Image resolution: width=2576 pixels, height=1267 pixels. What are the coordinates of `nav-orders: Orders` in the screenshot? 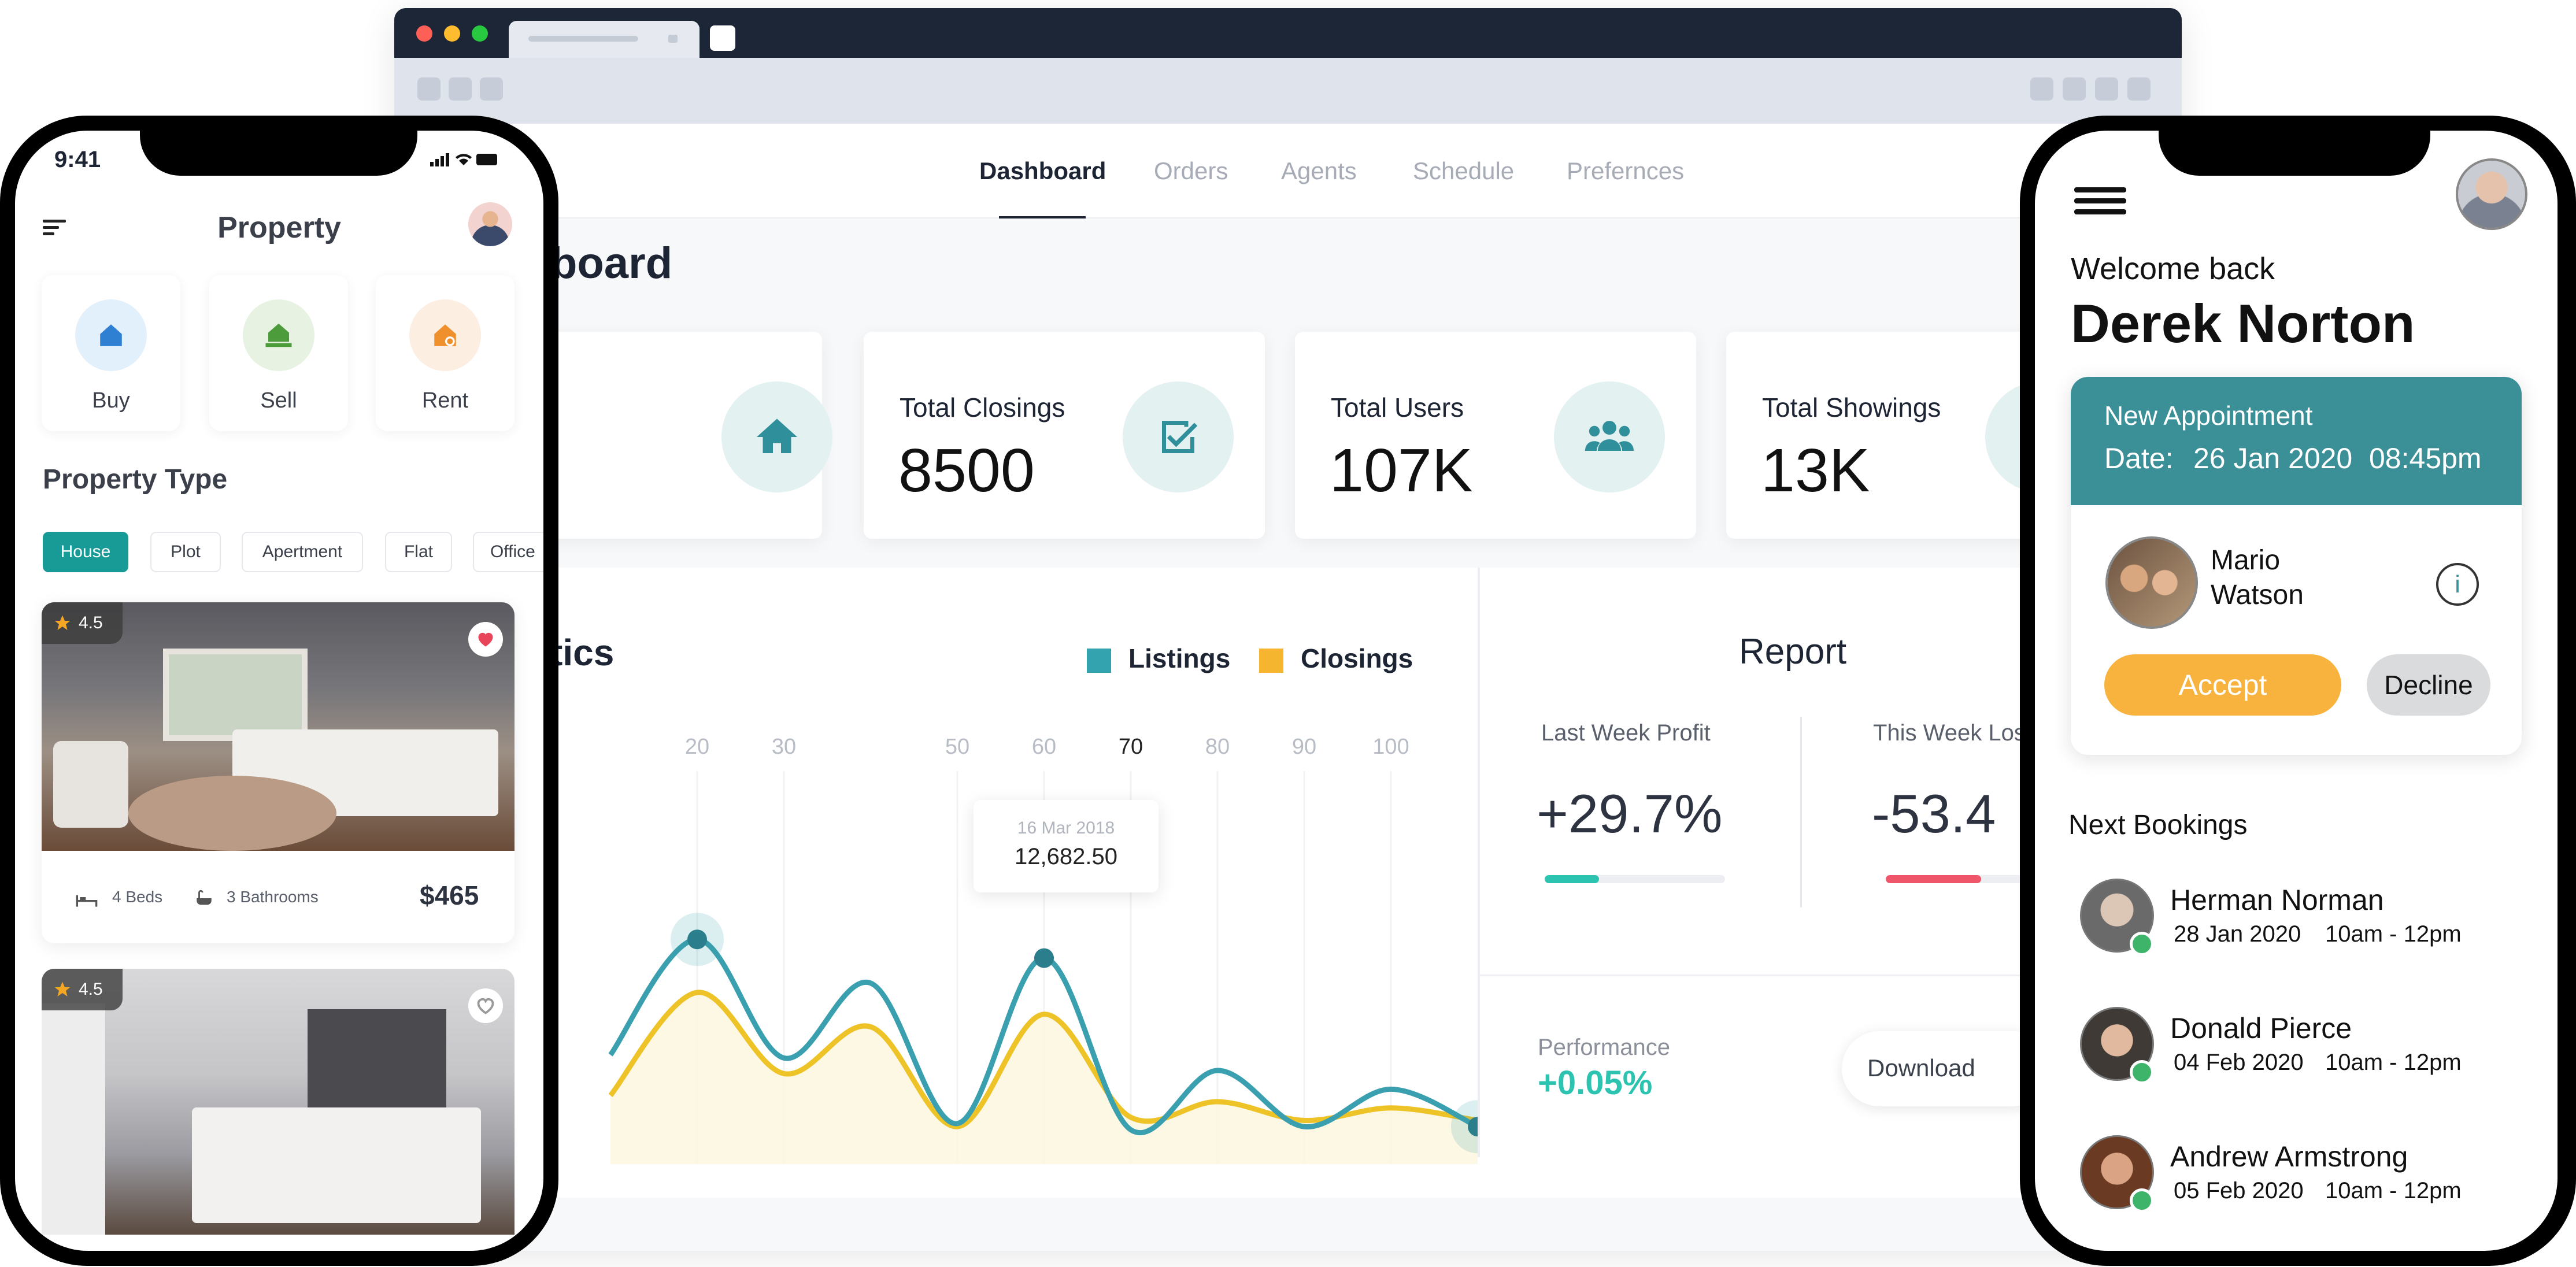 It's located at (1191, 170).